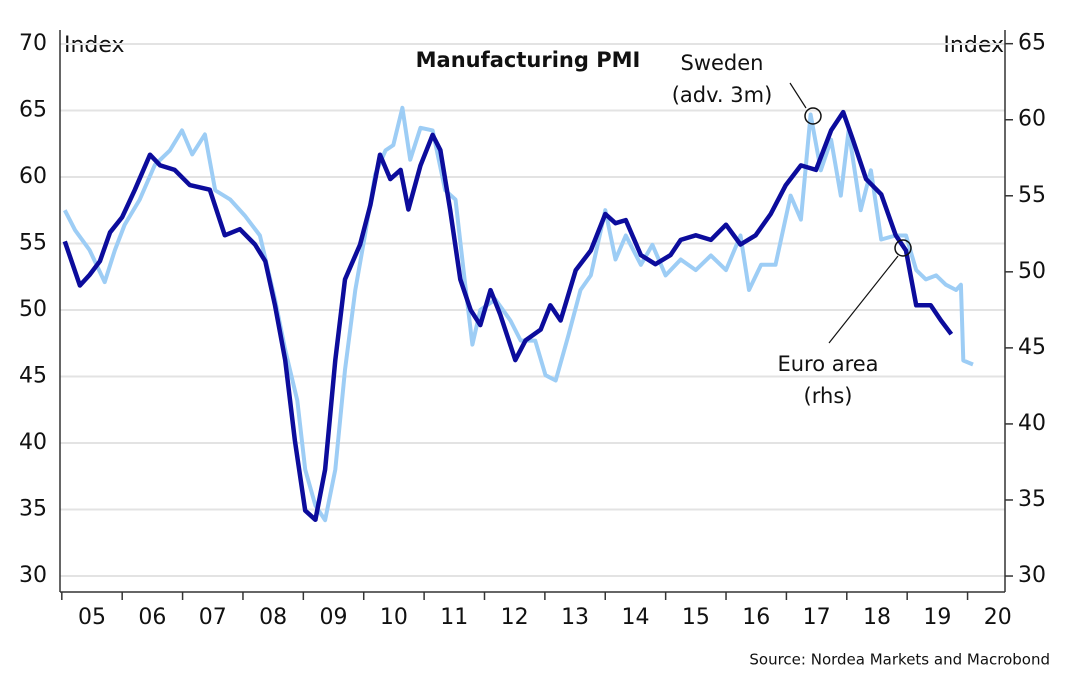 This screenshot has width=1065, height=676. I want to click on chart-title: Manufacturing PMI, so click(528, 60).